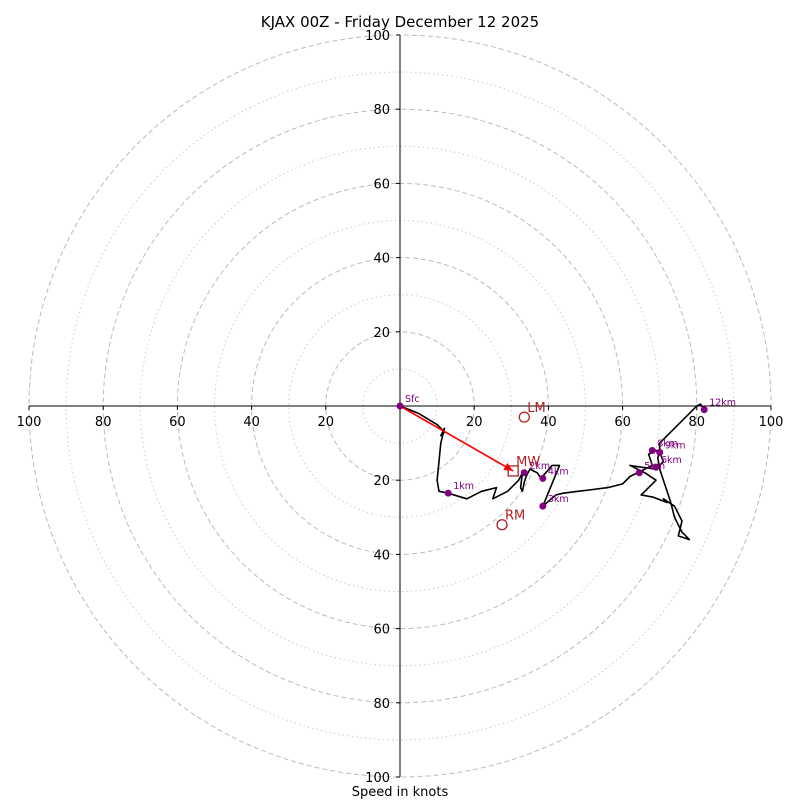 The image size is (800, 800). What do you see at coordinates (558, 471) in the screenshot?
I see `height-label: 4km` at bounding box center [558, 471].